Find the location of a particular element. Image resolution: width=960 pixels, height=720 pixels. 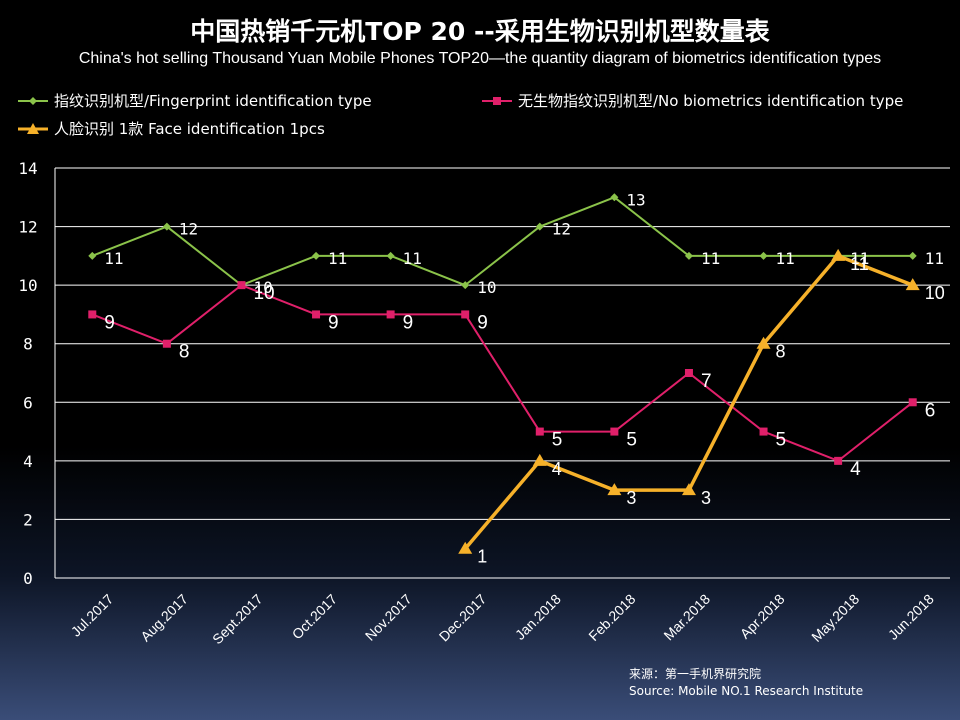

x-tick-label: Mar.2018 is located at coordinates (686, 617).